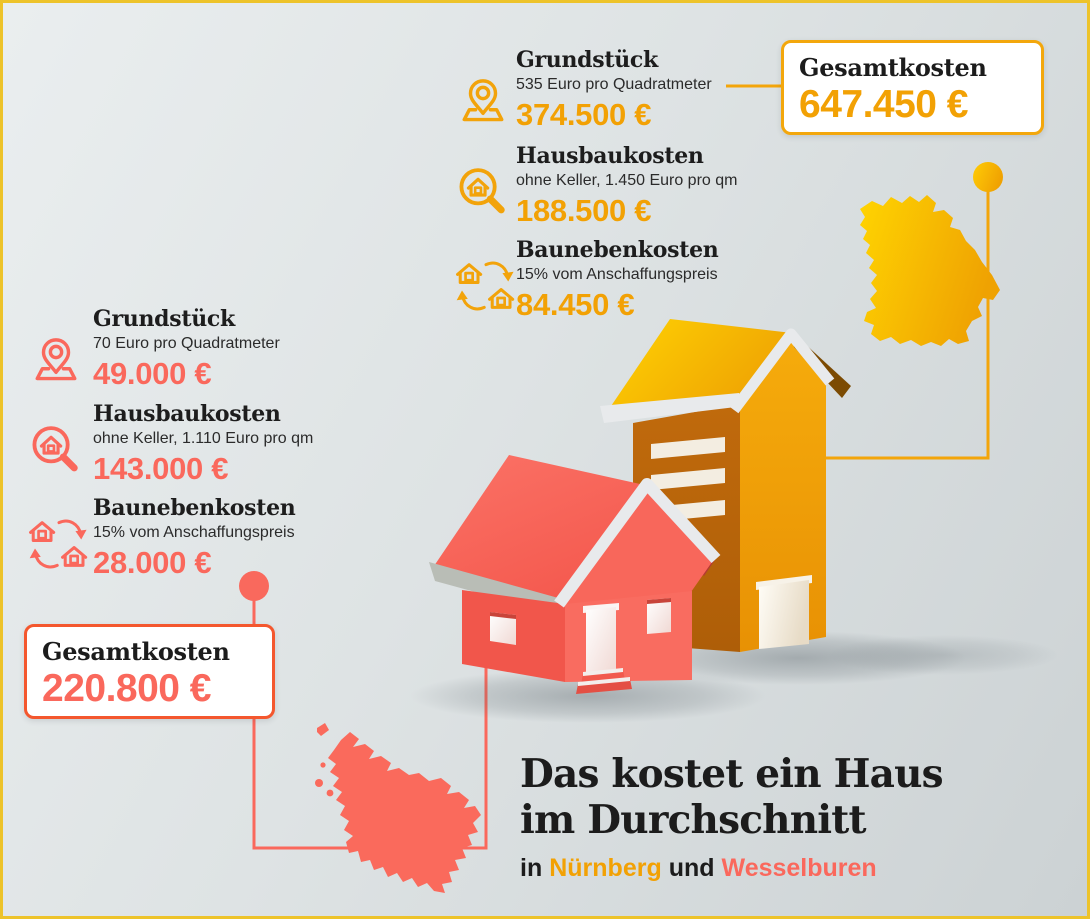 The height and width of the screenshot is (919, 1090). I want to click on total-cost-value: 647.450 €, so click(884, 104).